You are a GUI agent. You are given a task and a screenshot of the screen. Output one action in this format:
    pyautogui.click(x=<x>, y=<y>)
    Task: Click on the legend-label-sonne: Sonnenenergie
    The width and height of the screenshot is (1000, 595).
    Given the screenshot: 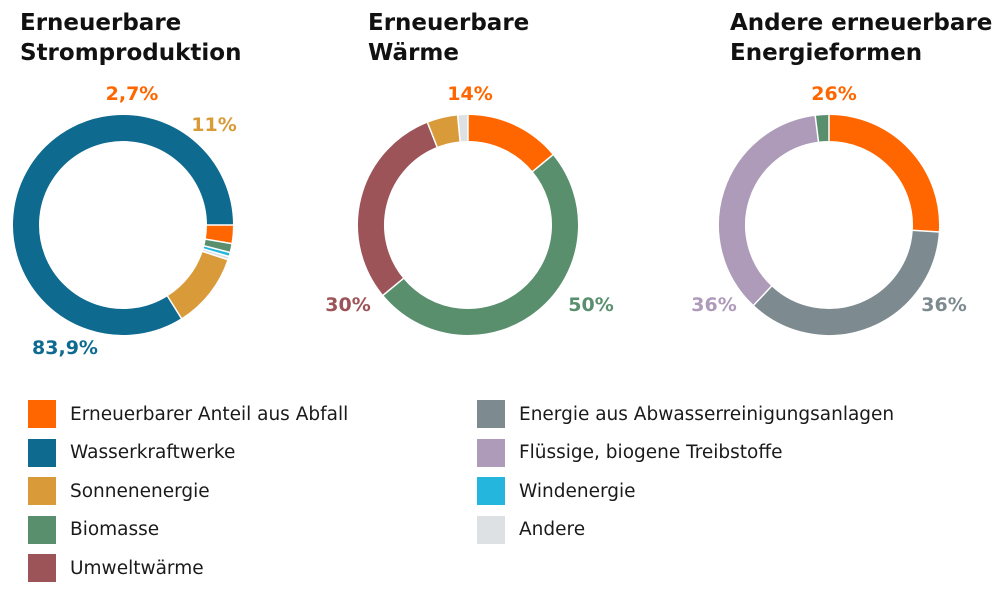 What is the action you would take?
    pyautogui.click(x=140, y=491)
    